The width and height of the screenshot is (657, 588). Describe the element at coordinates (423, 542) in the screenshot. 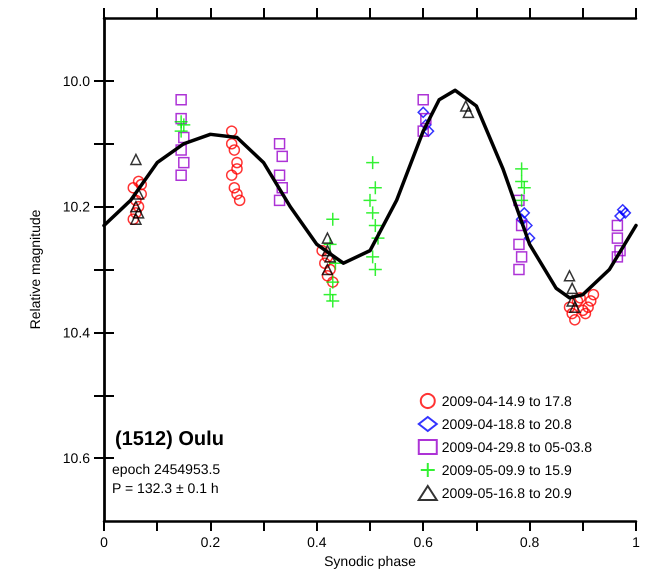

I see `x-tick-label: 0.6` at that location.